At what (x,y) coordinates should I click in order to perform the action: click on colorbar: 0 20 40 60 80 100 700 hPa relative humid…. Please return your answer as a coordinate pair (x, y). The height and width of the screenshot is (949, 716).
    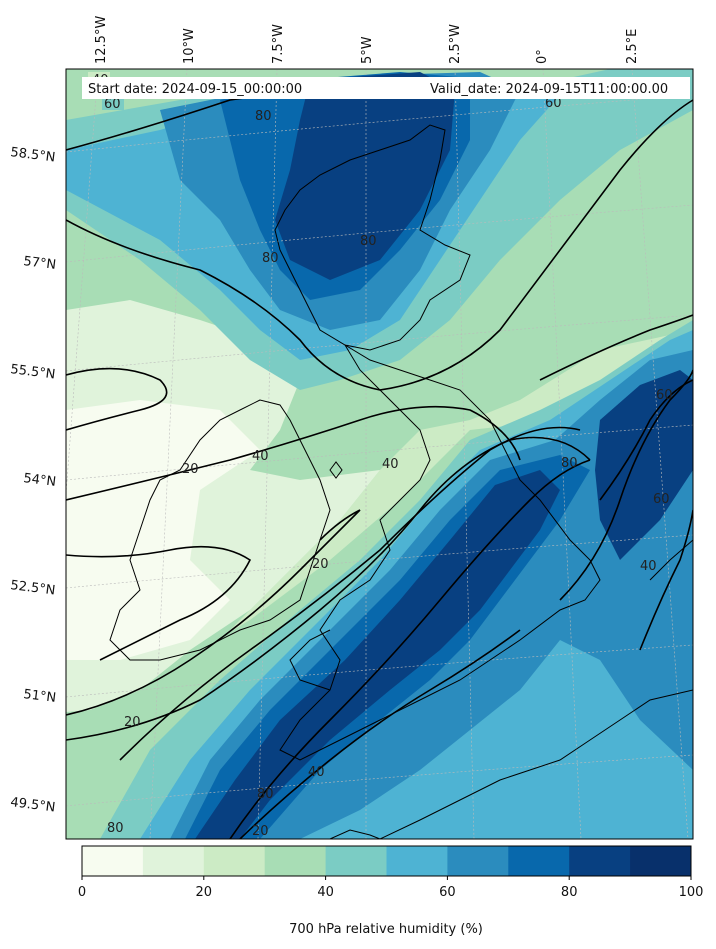
    Looking at the image, I should click on (391, 891).